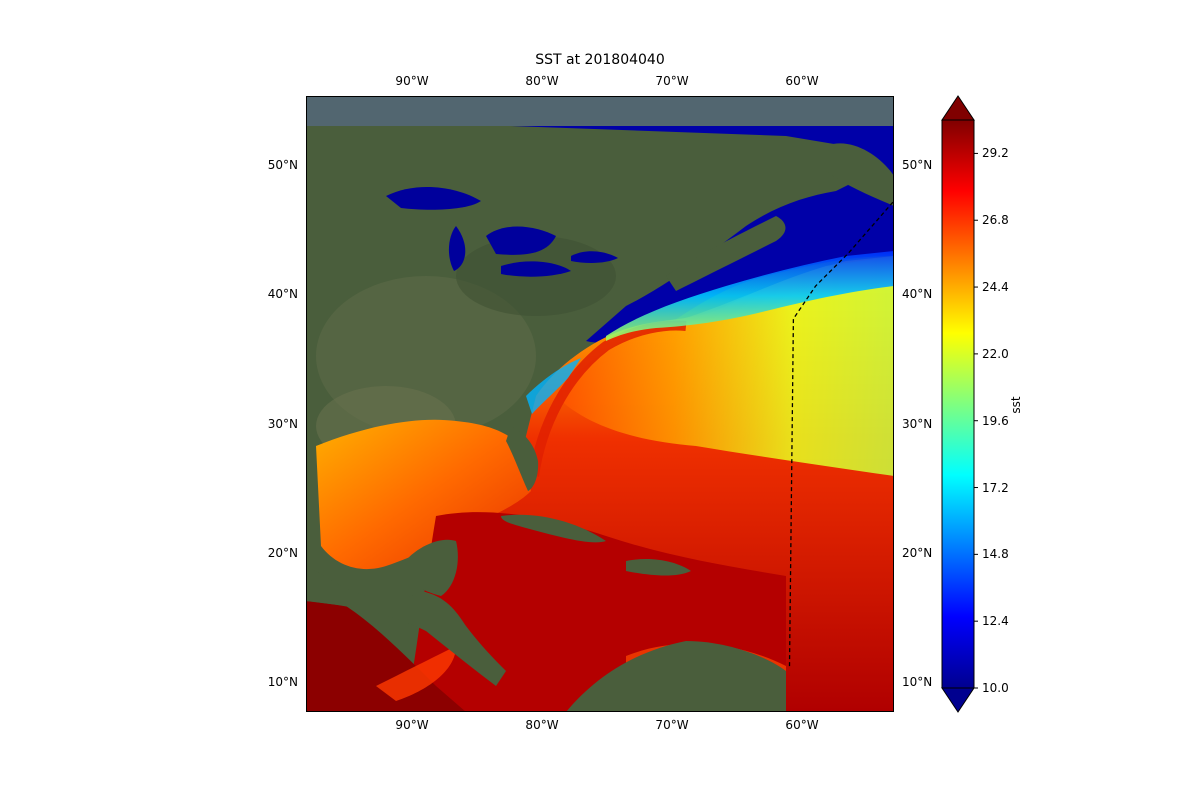 The image size is (1200, 800). What do you see at coordinates (672, 725) in the screenshot?
I see `lon-tick-bottom: 70°W` at bounding box center [672, 725].